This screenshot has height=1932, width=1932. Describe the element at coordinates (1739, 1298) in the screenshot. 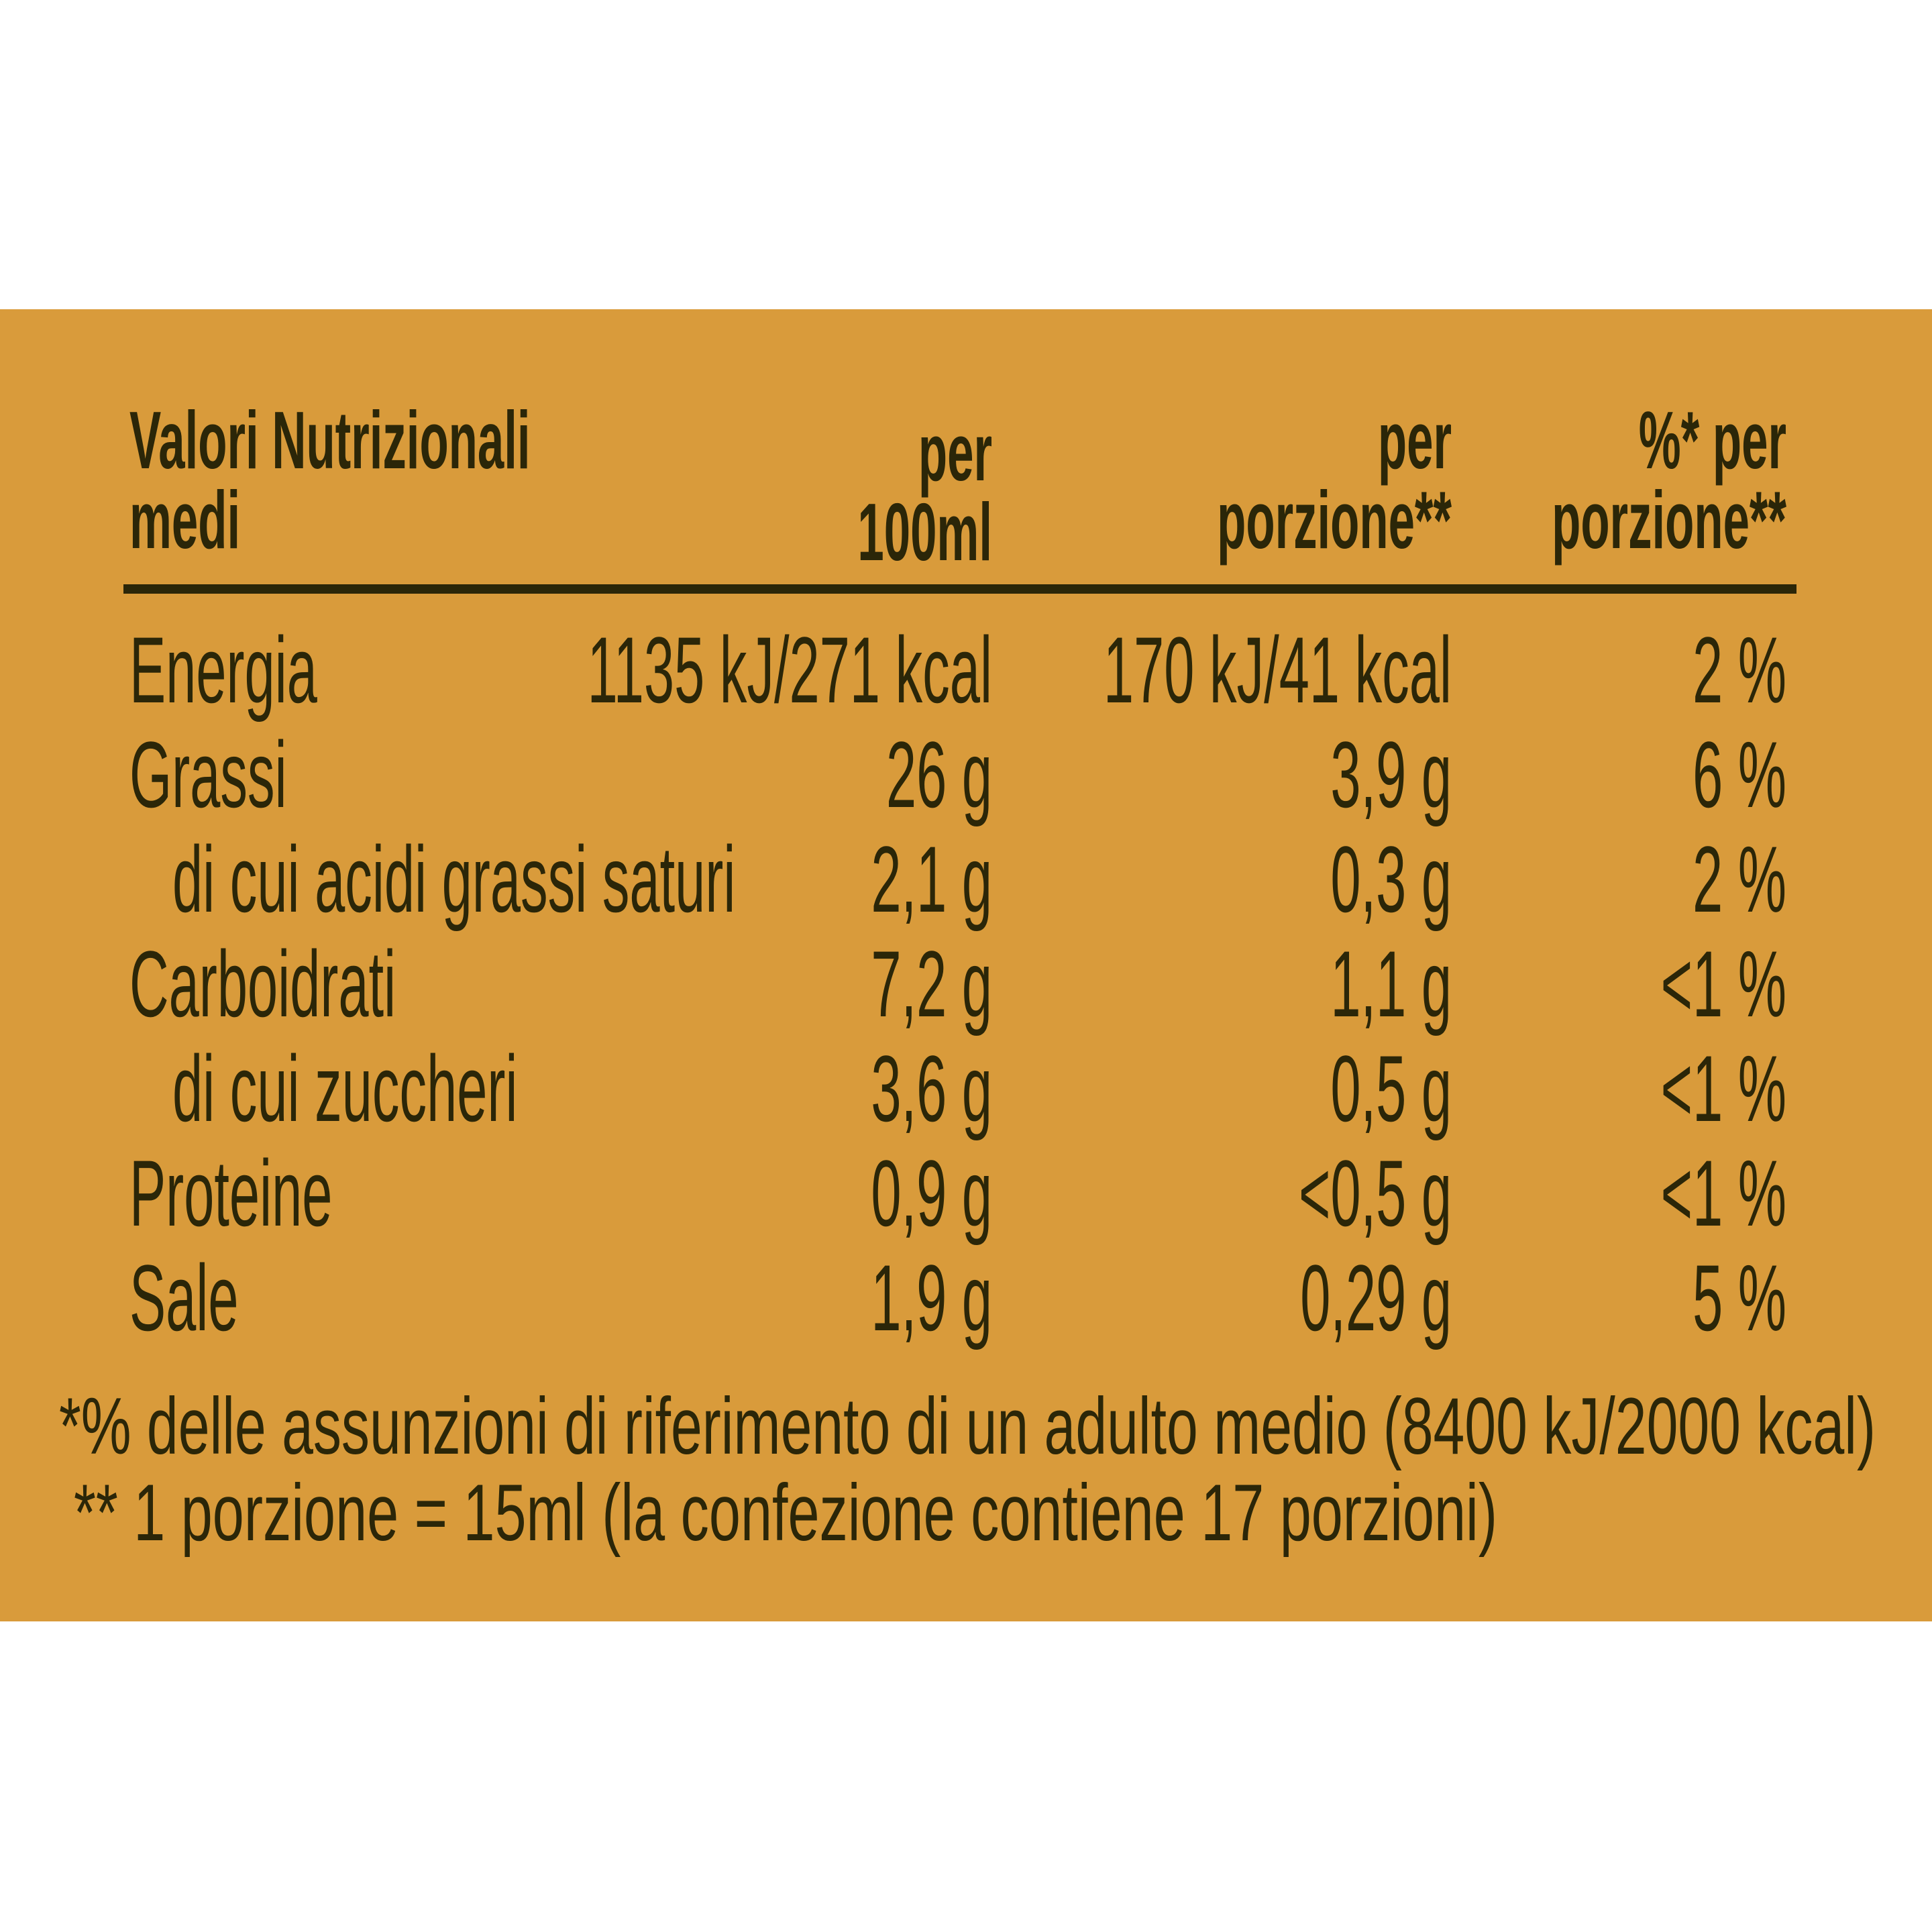

I see `value-percent: 5 %` at that location.